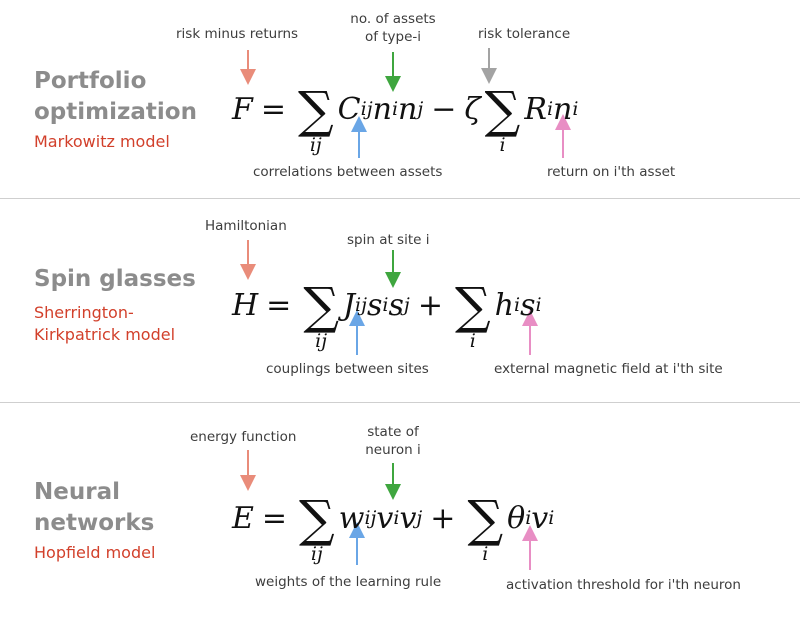 Image resolution: width=800 pixels, height=618 pixels. I want to click on anno-correlations: correlations between assets, so click(348, 172).